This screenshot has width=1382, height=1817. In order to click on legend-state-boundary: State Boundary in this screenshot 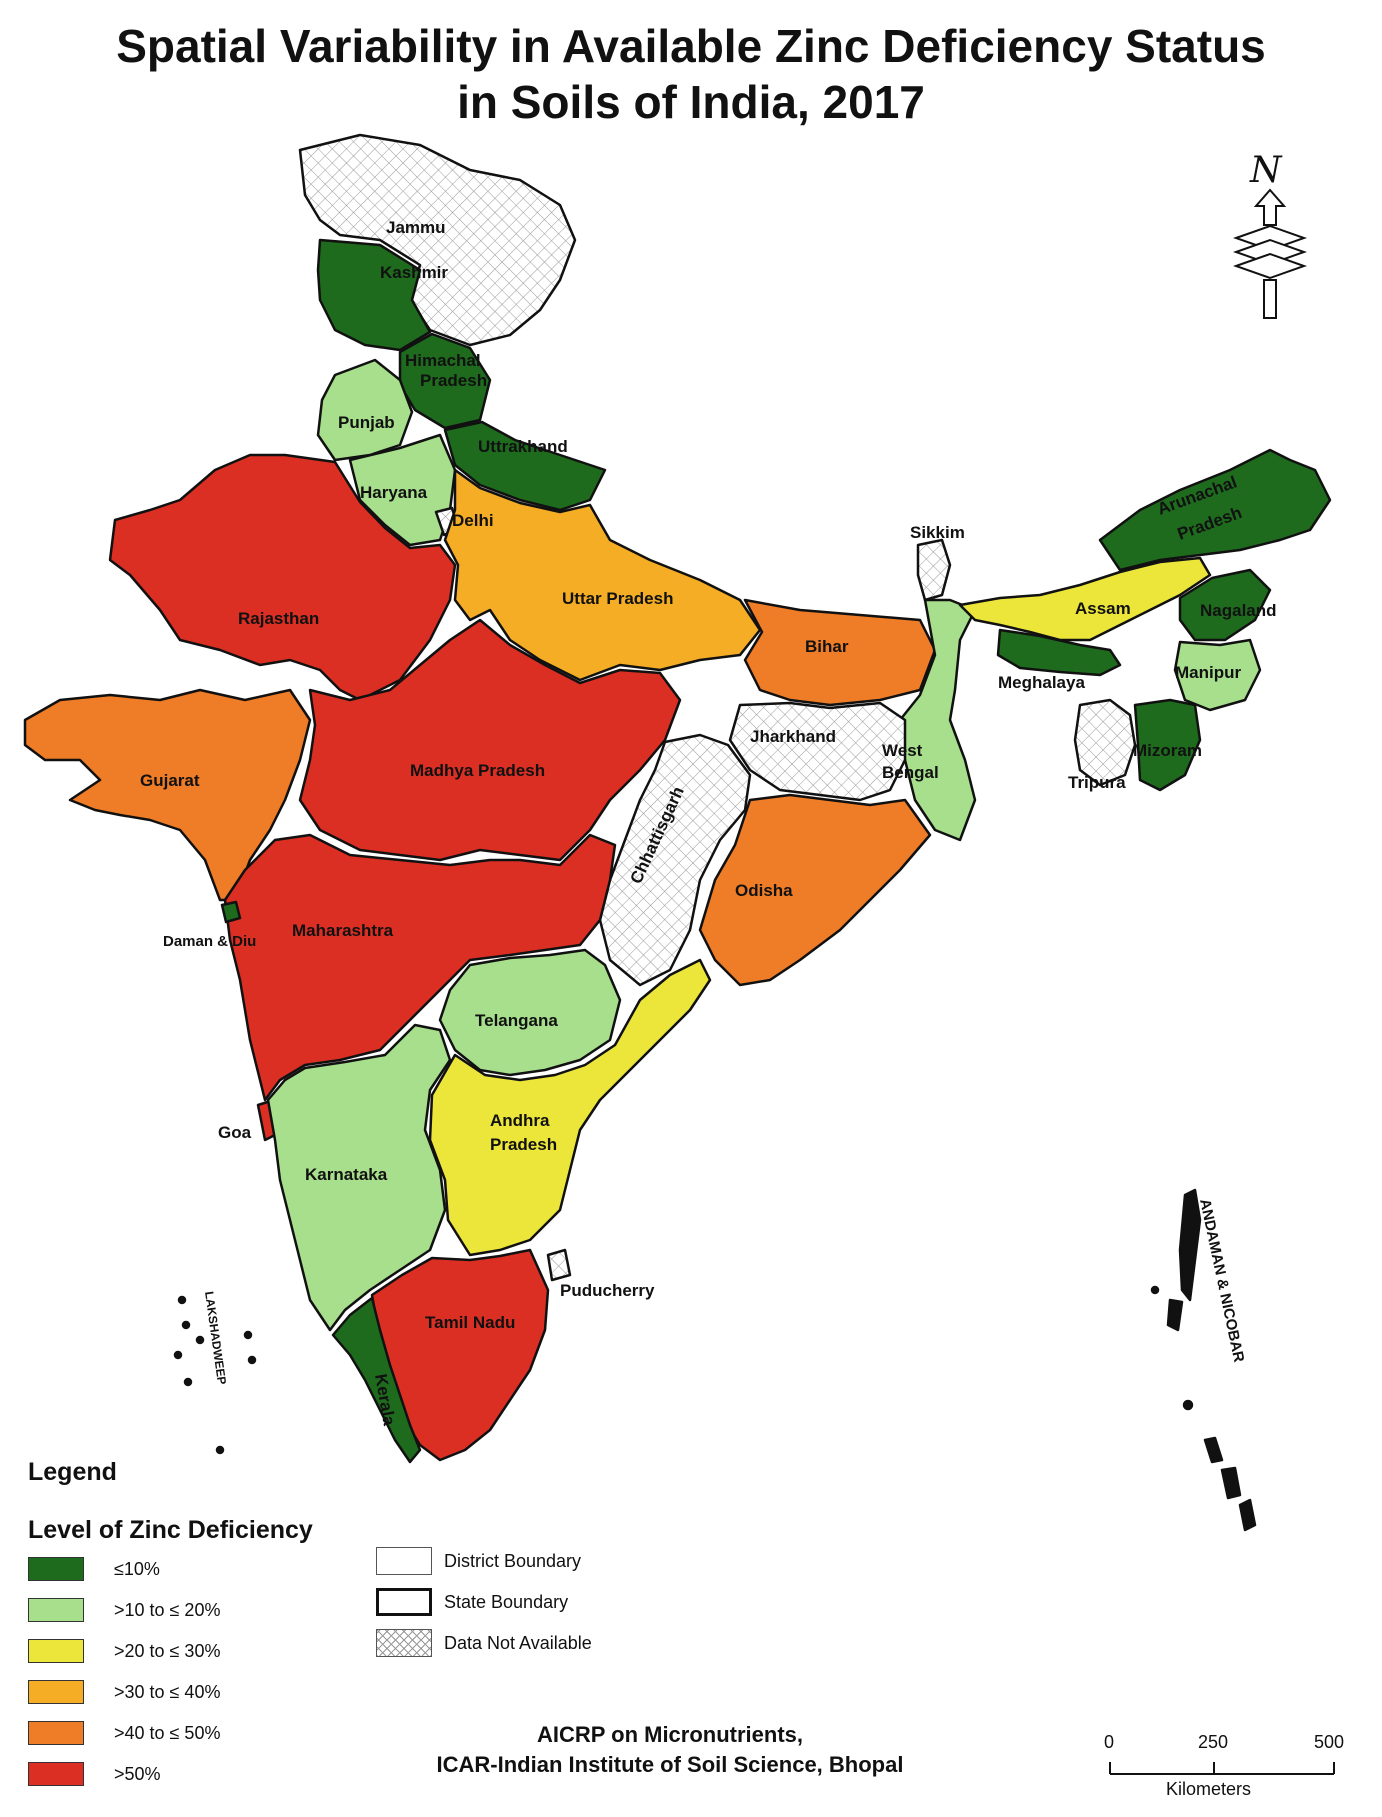, I will do `click(472, 1602)`.